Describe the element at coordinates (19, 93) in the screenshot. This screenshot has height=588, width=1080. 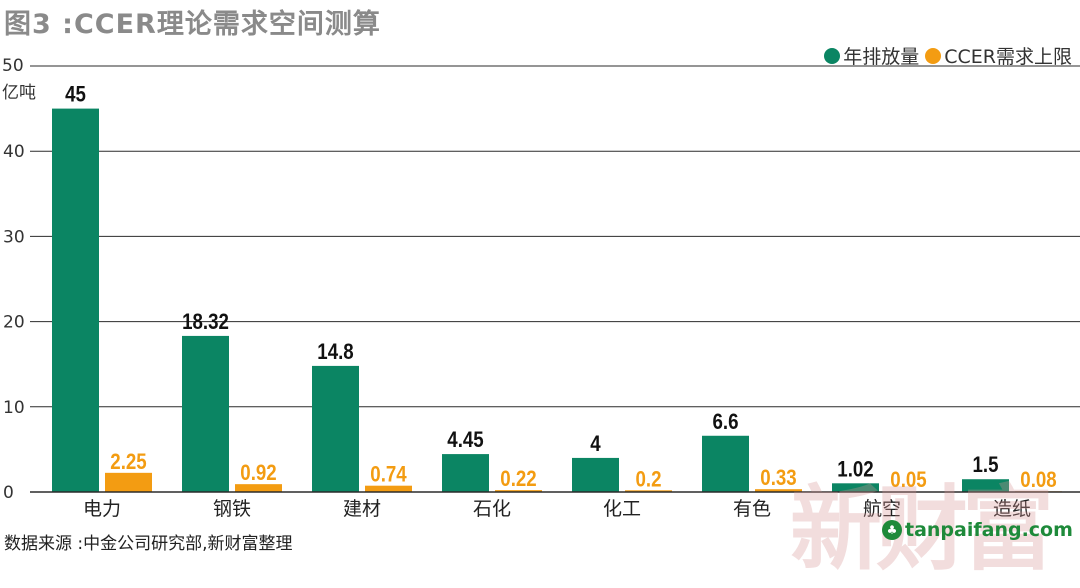
I see `y-axis-unit: 亿吨` at that location.